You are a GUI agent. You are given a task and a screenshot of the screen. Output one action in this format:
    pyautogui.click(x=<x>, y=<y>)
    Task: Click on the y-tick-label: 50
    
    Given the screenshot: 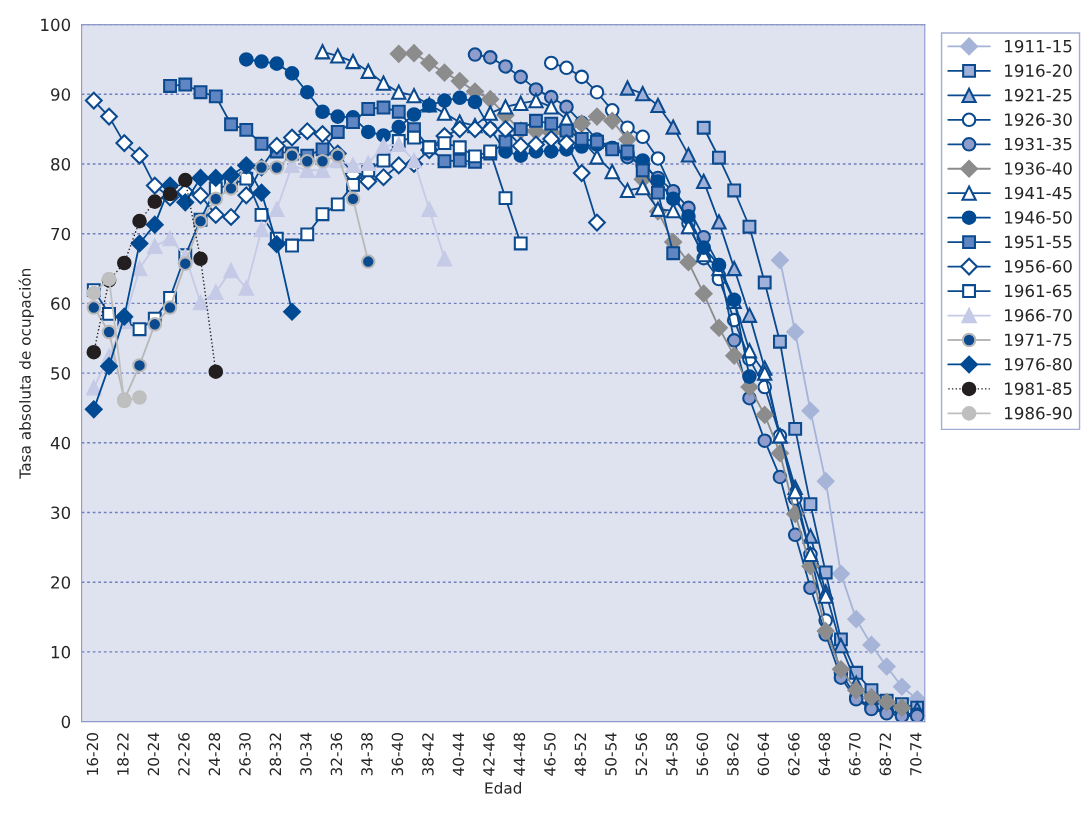 What is the action you would take?
    pyautogui.click(x=61, y=373)
    